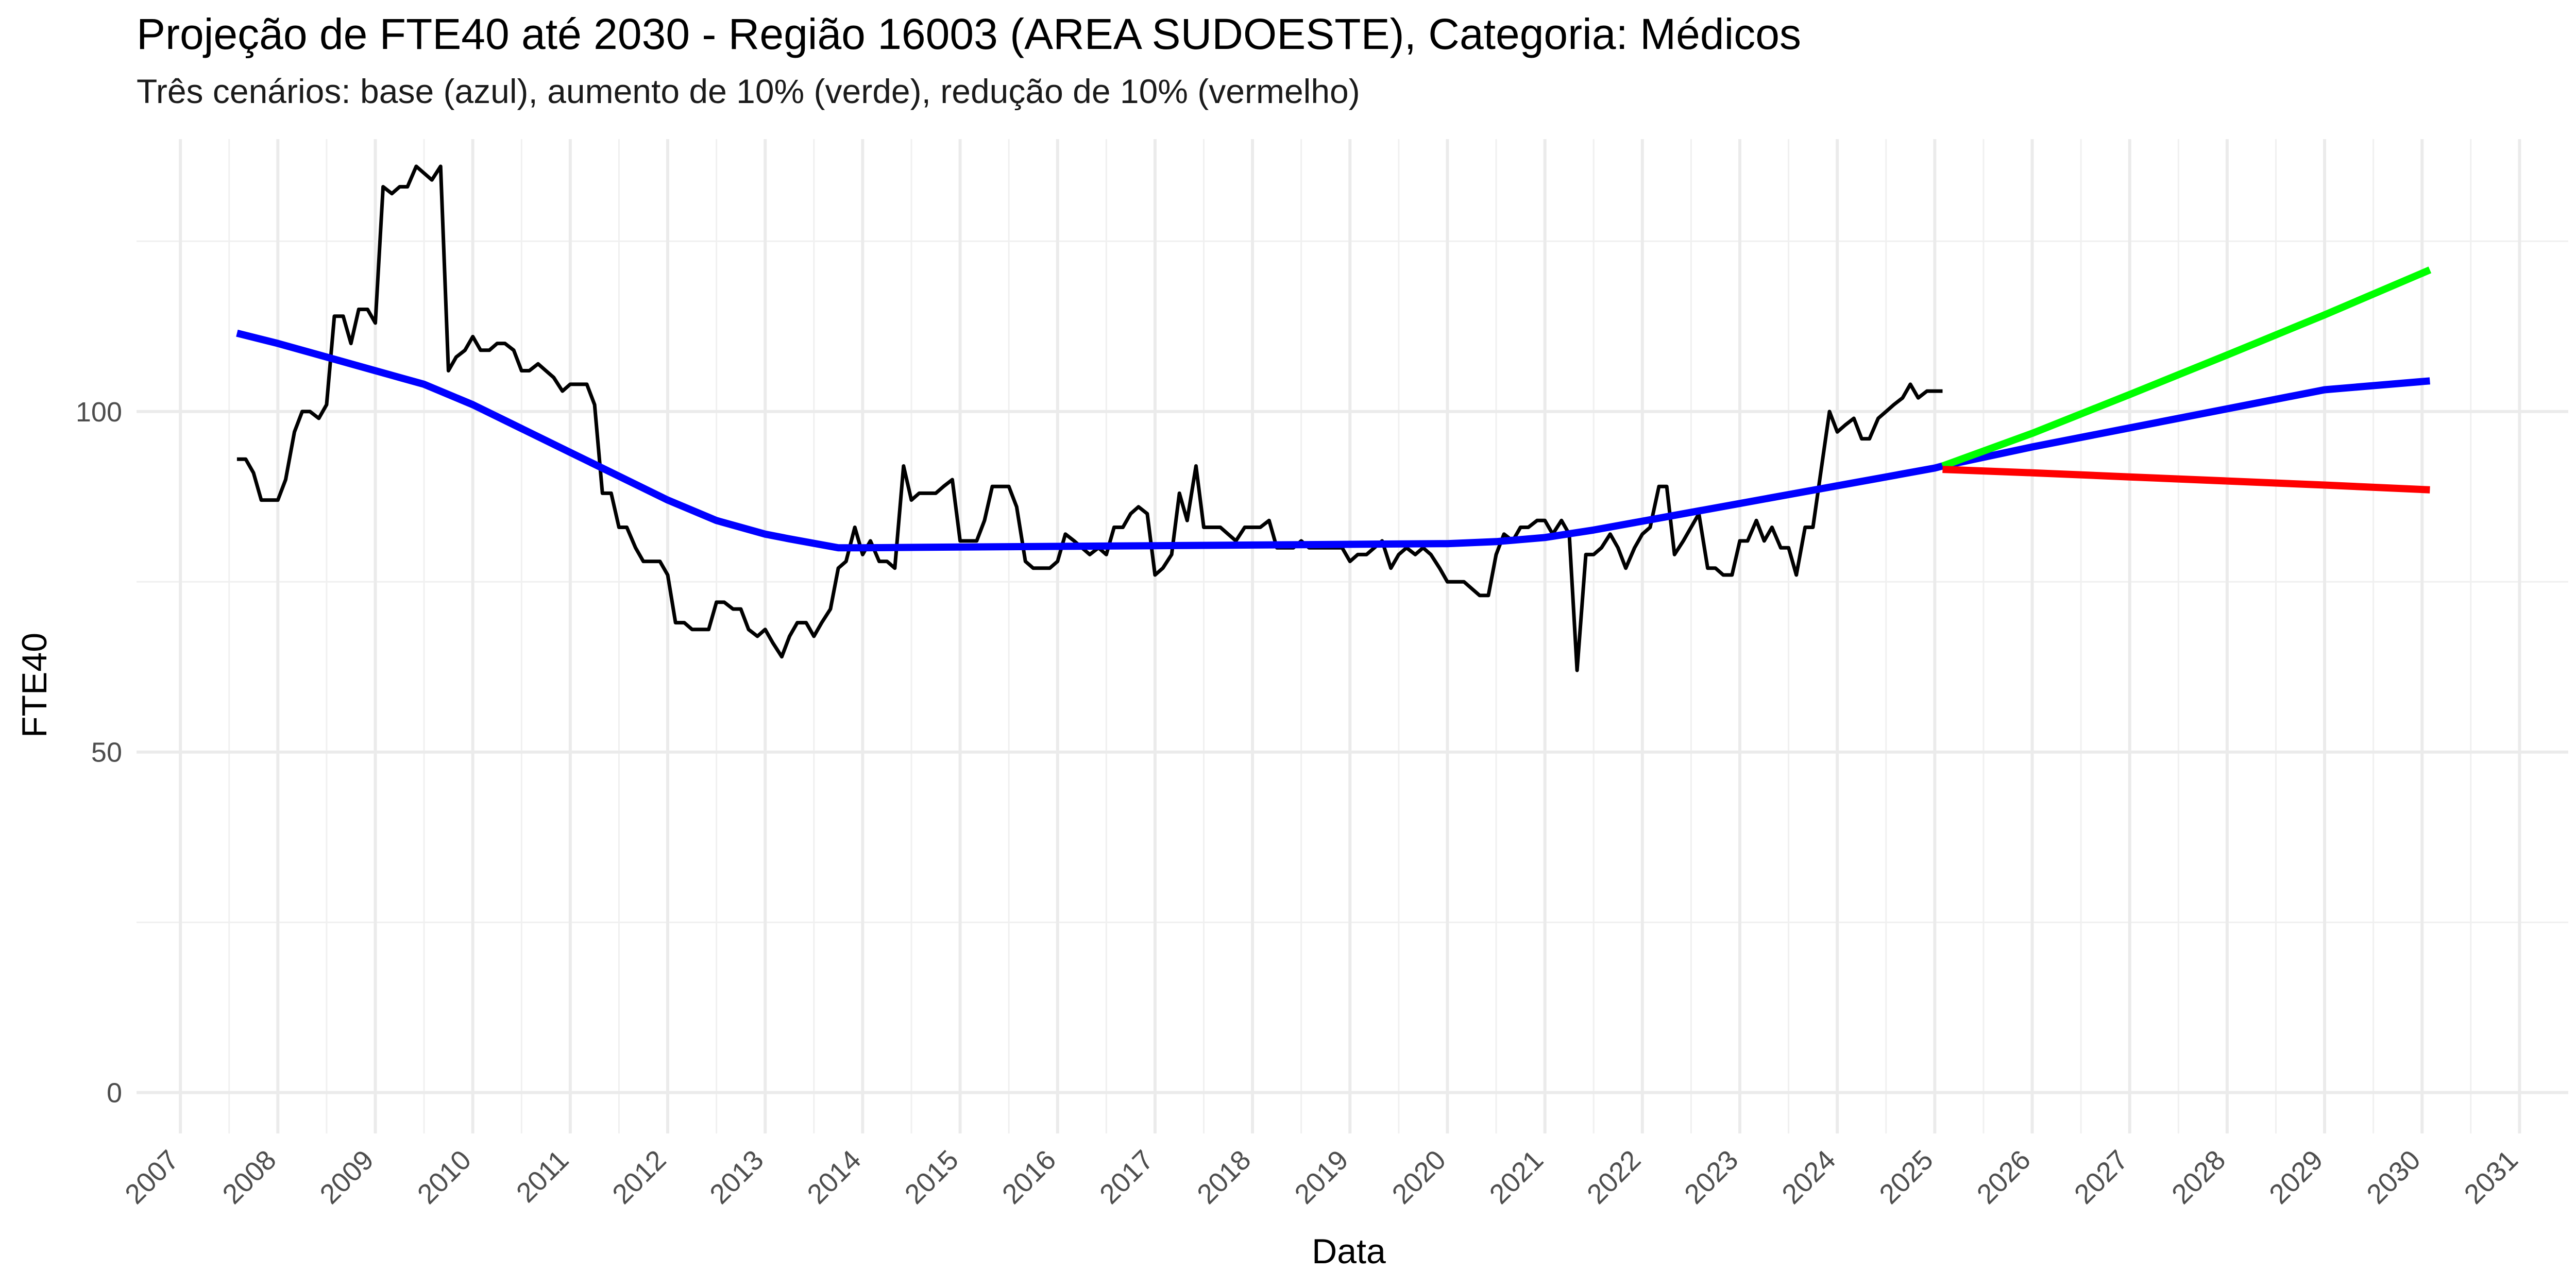  I want to click on x-tick-label: 2017, so click(1126, 1177).